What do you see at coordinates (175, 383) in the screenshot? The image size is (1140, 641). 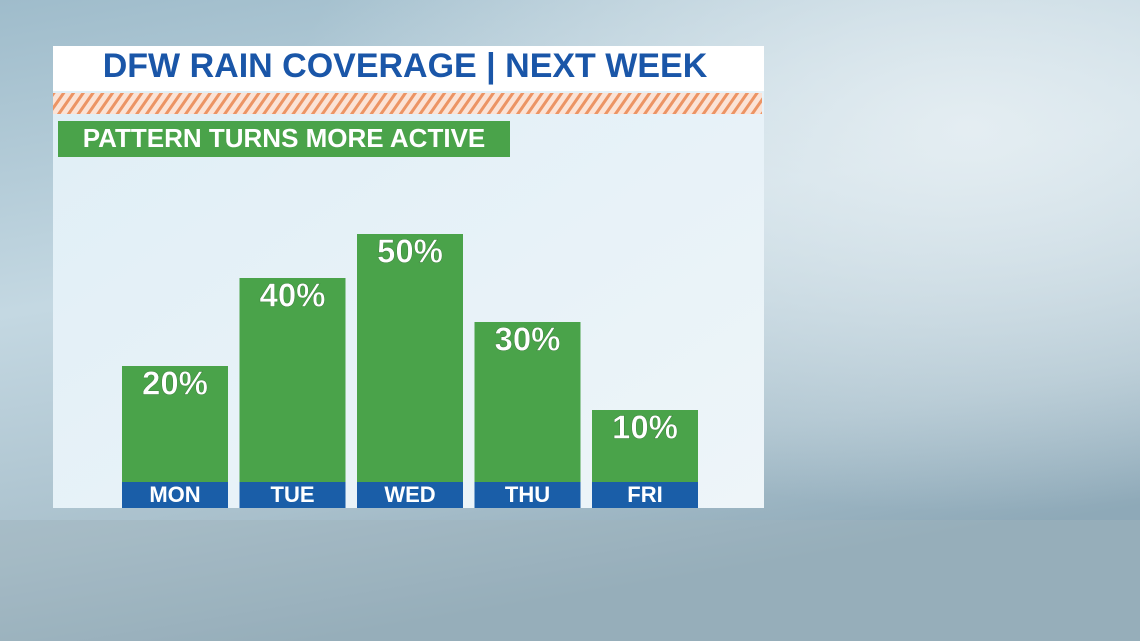 I see `value-label: 20%` at bounding box center [175, 383].